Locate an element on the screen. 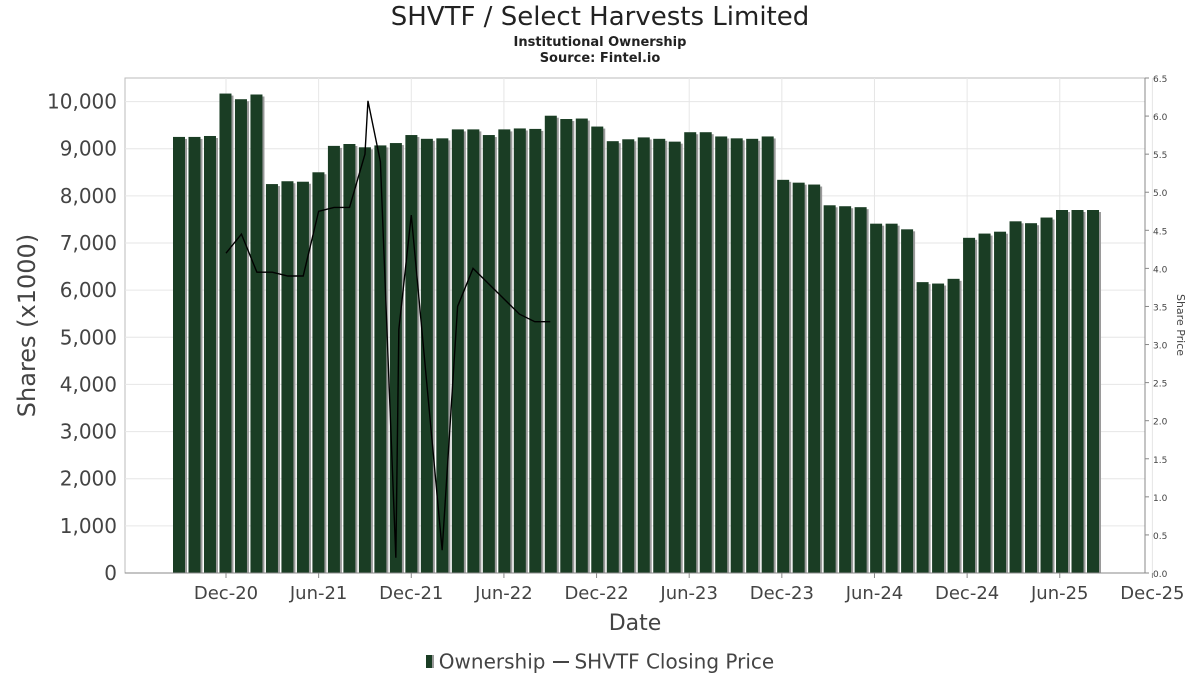 The image size is (1200, 675). y2-tick-label: 6.0 is located at coordinates (1160, 118).